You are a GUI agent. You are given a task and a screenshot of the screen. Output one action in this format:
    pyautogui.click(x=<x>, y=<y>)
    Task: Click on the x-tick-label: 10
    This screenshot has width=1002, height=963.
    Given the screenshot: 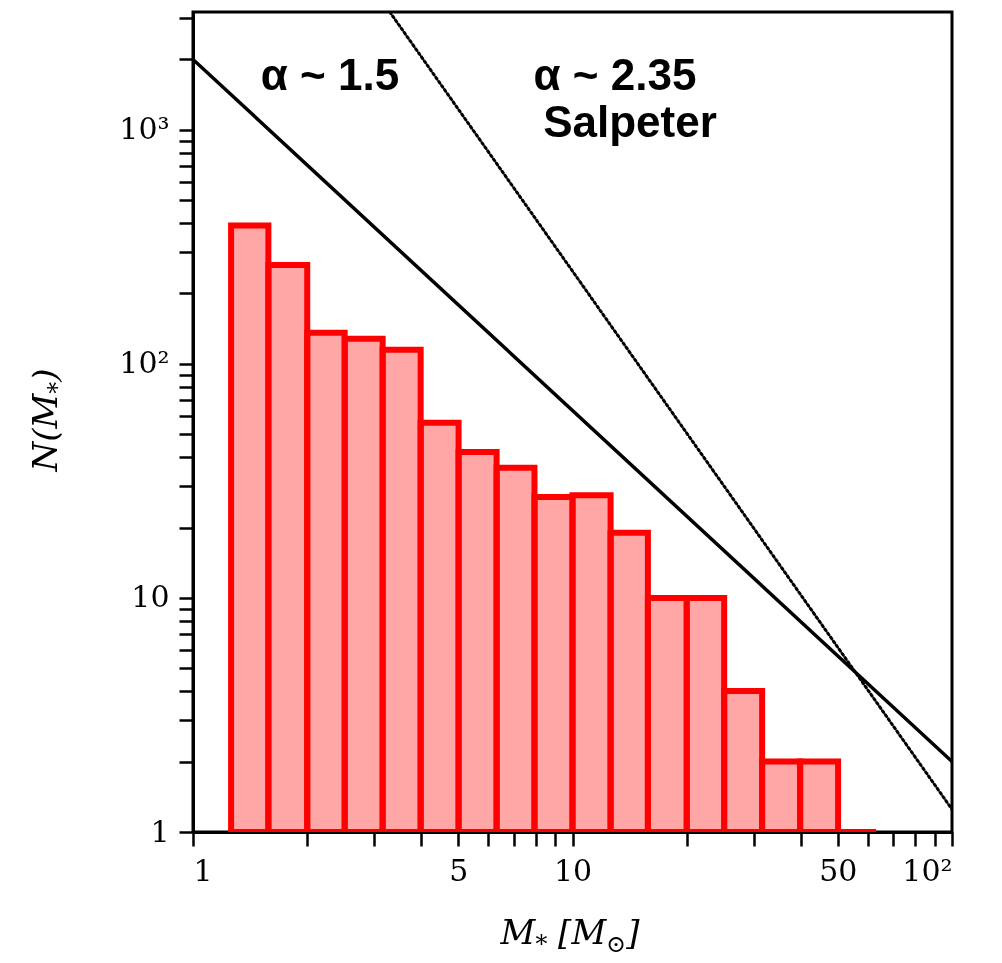 What is the action you would take?
    pyautogui.click(x=573, y=870)
    